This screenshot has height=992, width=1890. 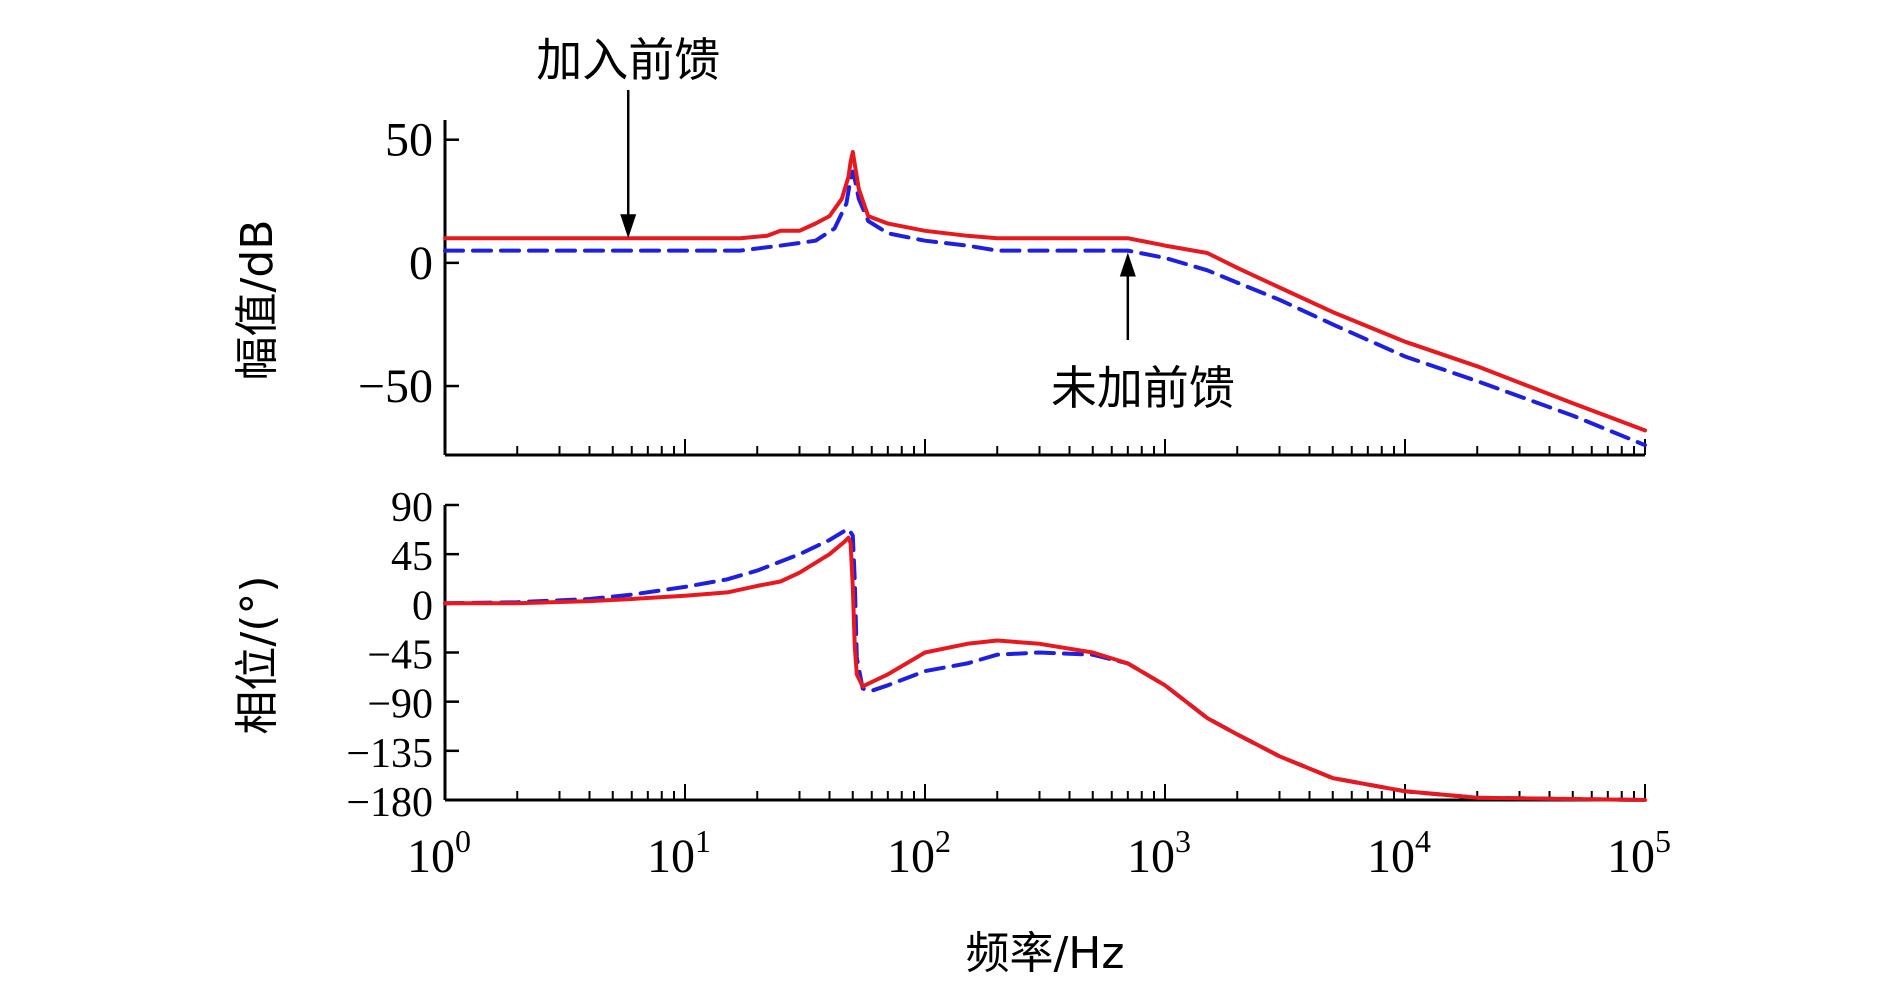 I want to click on x-tick-label: 10⁵, so click(x=1639, y=853).